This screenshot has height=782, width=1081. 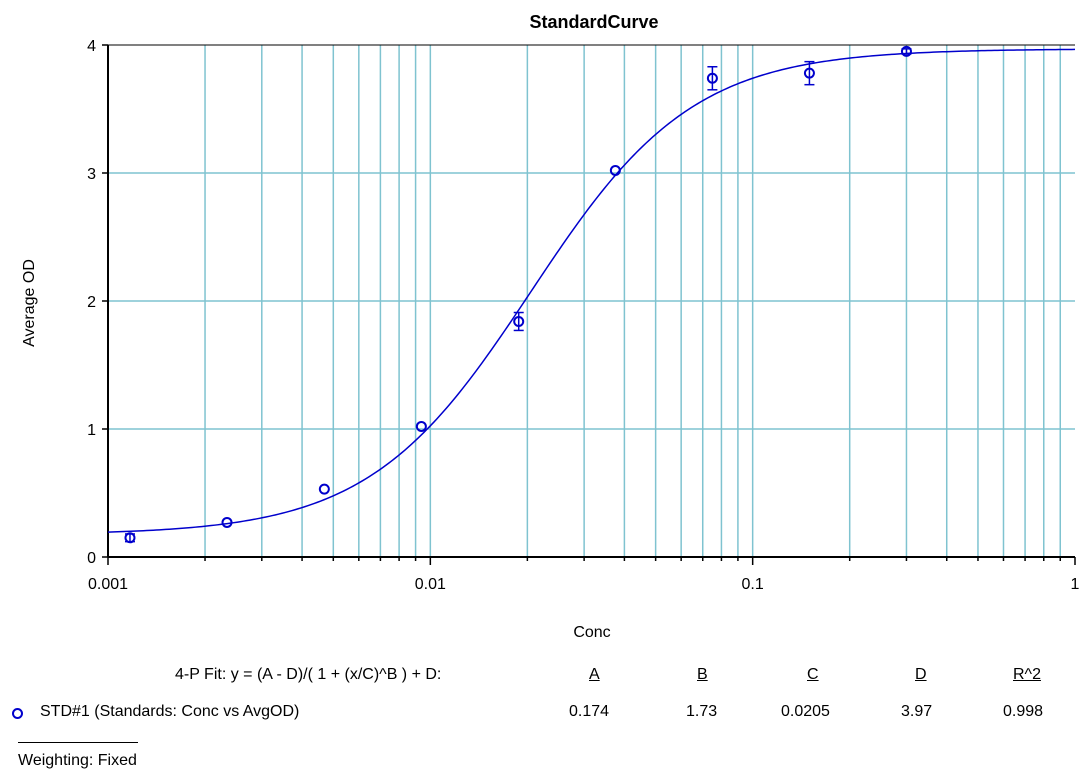 I want to click on value-b: 1.73, so click(x=702, y=711).